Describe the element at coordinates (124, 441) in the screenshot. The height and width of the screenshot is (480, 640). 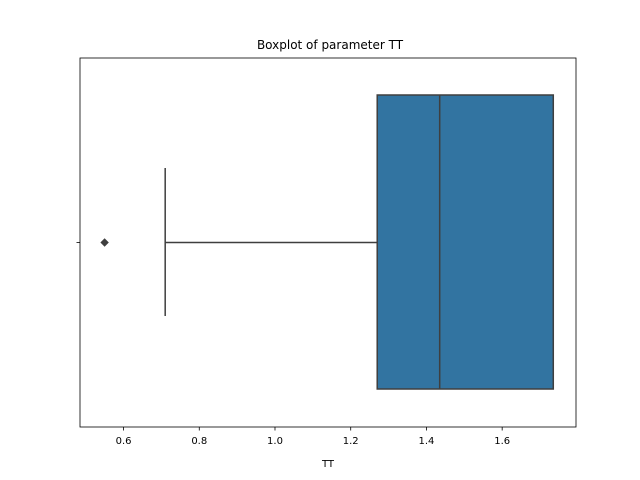
I see `x-tick-label: 0.6` at that location.